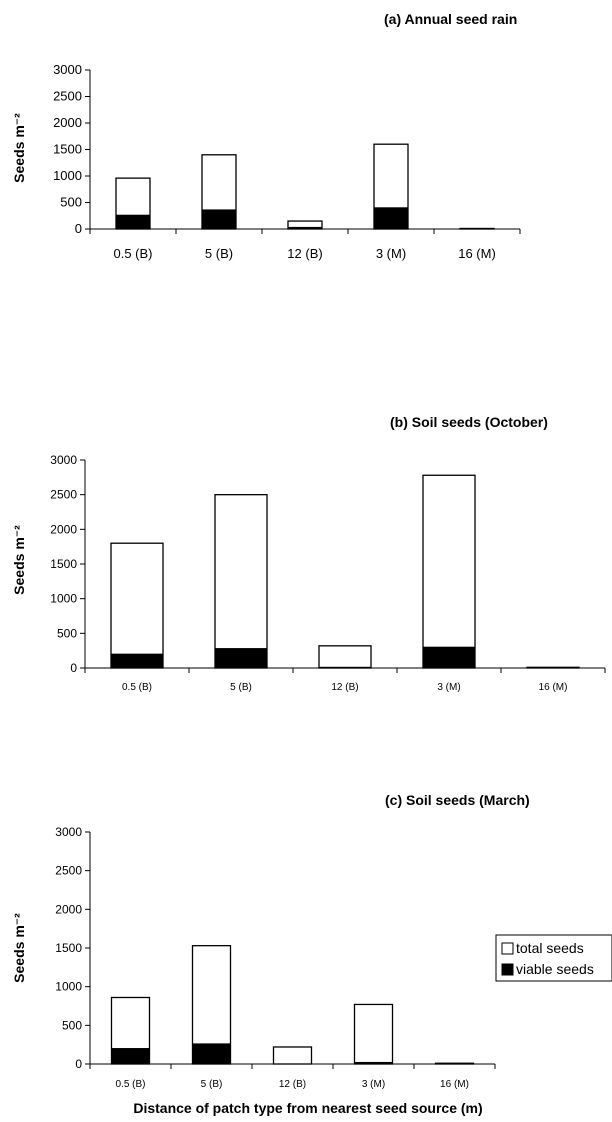 This screenshot has width=612, height=1122. Describe the element at coordinates (507, 969) in the screenshot. I see `legend-swatch-viable` at that location.